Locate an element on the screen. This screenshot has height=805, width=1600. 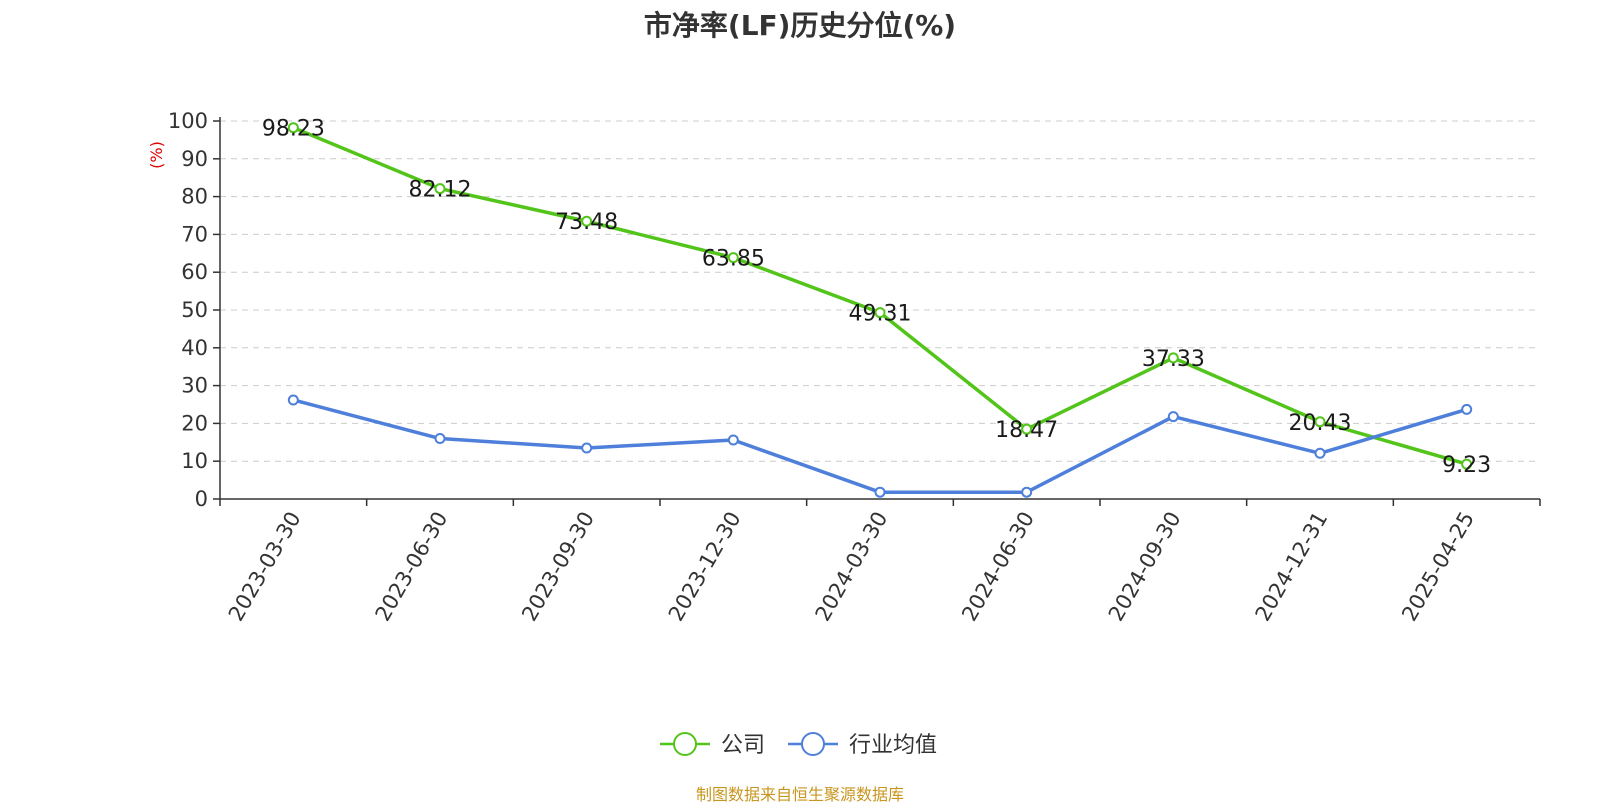
x-tick-label: 2025-04-25 is located at coordinates (1438, 567).